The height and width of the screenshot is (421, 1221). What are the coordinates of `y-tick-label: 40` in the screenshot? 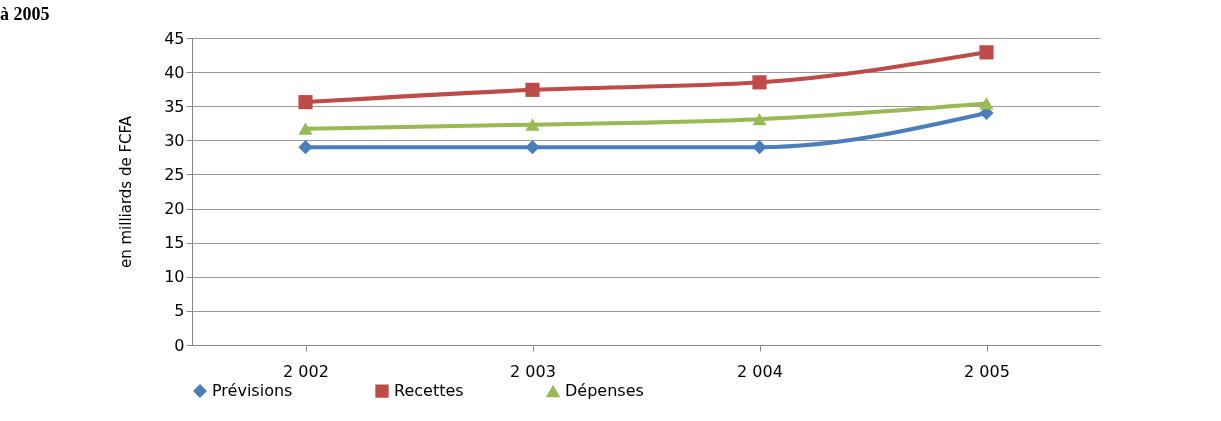 It's located at (174, 72).